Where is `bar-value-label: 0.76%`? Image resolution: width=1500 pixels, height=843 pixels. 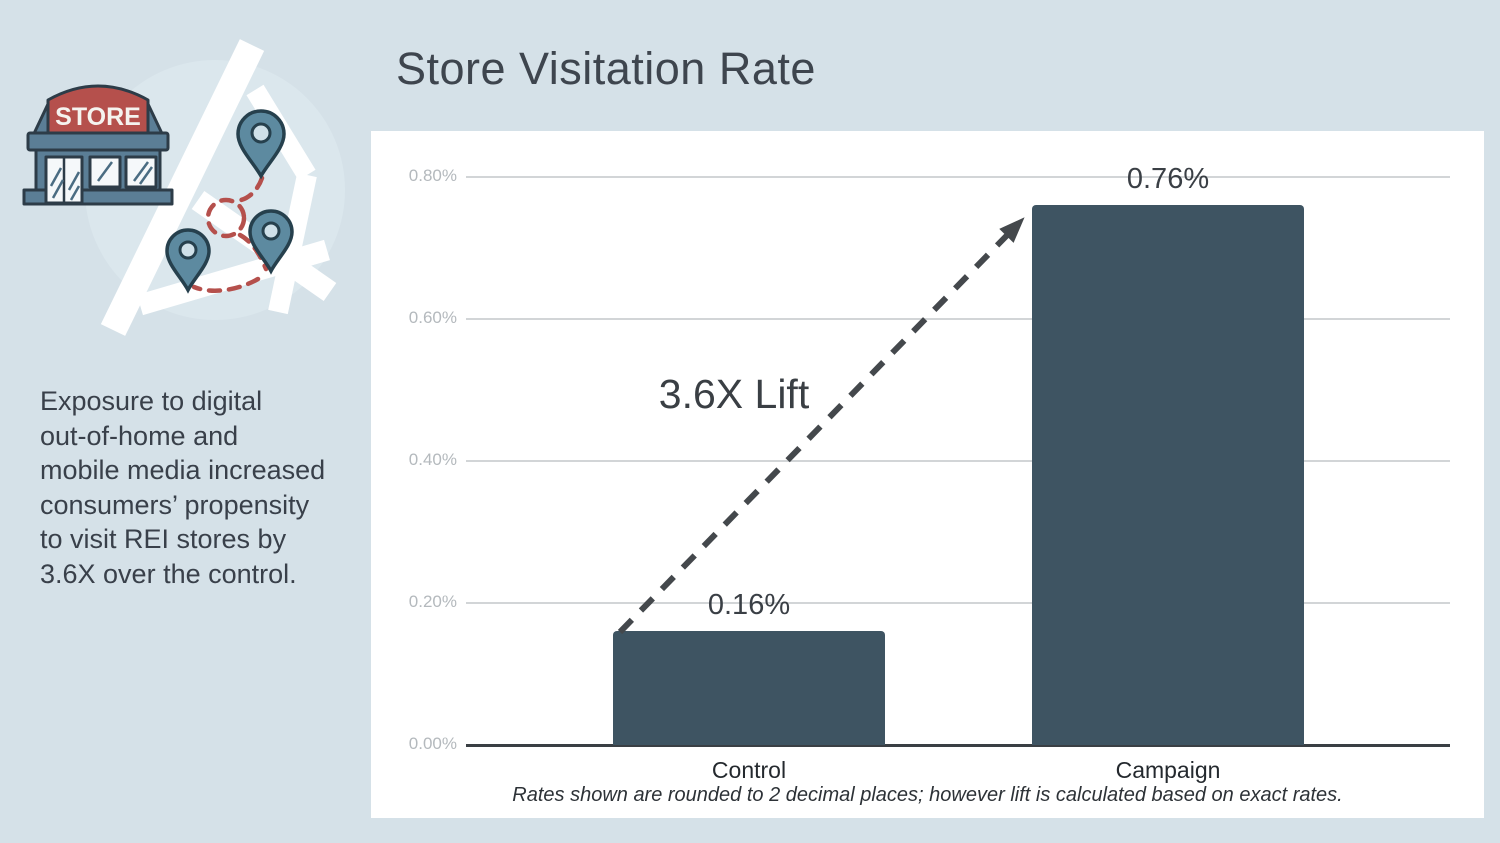
bar-value-label: 0.76% is located at coordinates (1168, 179).